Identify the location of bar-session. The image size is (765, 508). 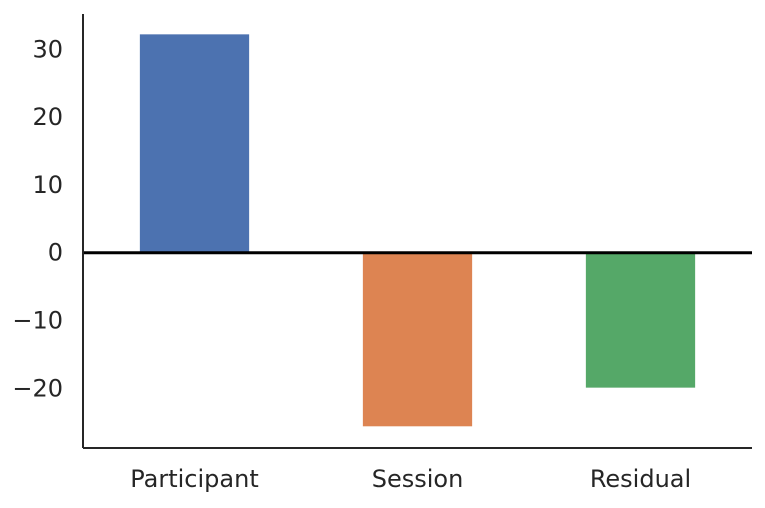
(417, 339).